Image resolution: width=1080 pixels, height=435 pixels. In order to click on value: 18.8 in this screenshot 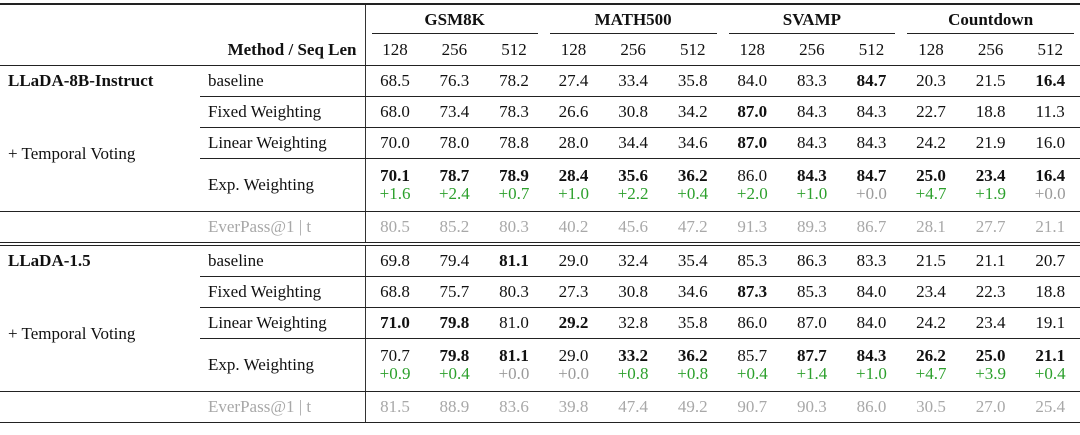, I will do `click(990, 111)`.